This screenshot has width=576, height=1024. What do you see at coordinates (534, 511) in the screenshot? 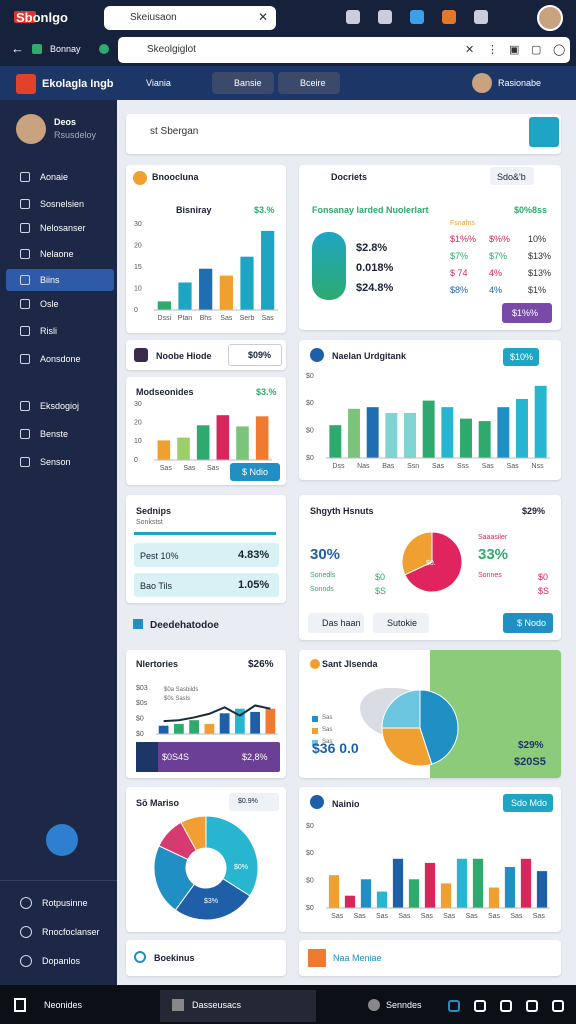
I see `card-value: $29%` at bounding box center [534, 511].